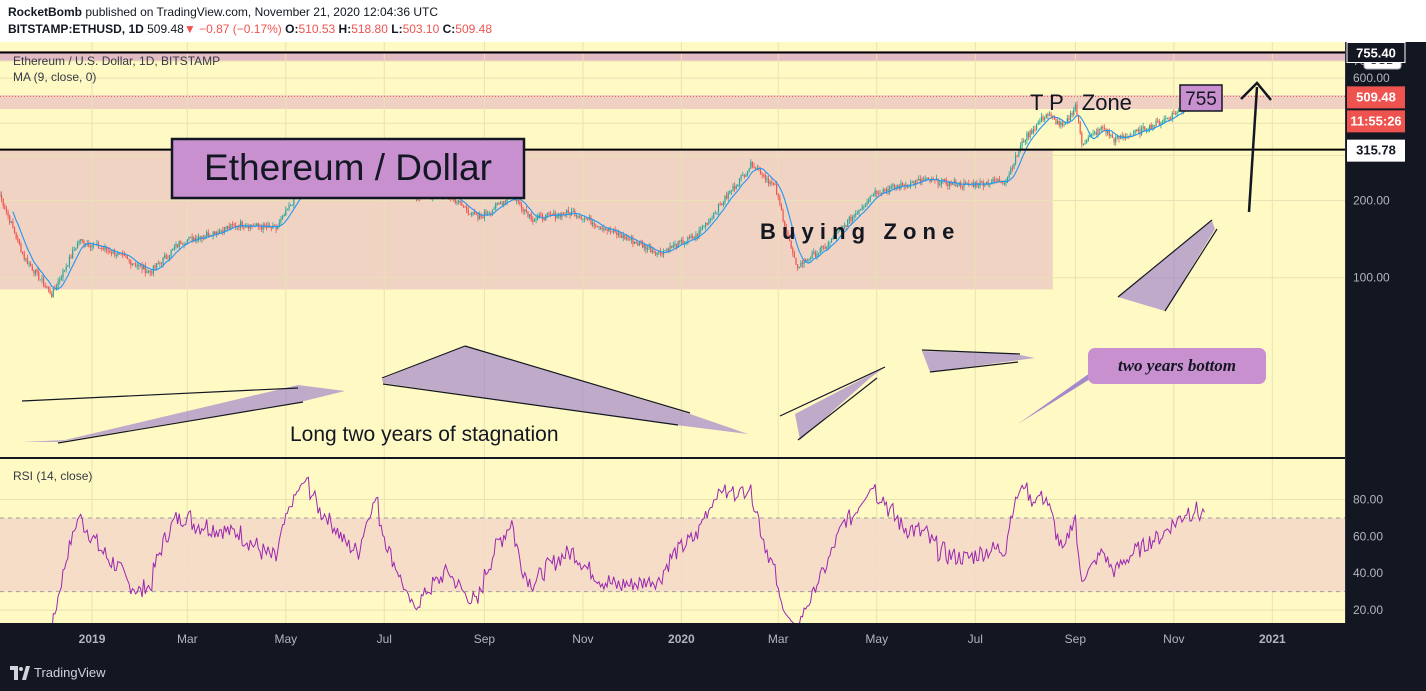 The height and width of the screenshot is (691, 1426). What do you see at coordinates (52, 476) in the screenshot?
I see `rsi-legend: RSI (14, close)` at bounding box center [52, 476].